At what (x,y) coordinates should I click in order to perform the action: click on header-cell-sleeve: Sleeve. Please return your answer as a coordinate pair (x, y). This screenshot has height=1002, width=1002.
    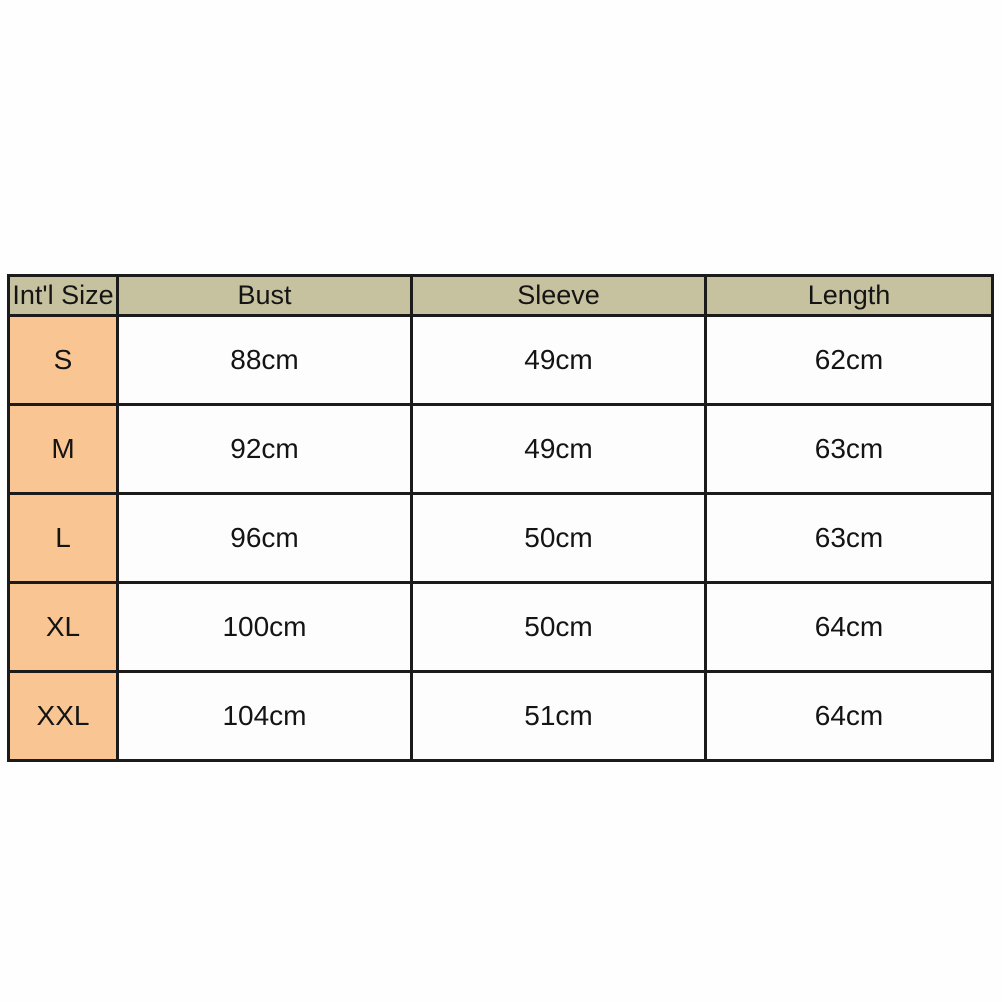
    Looking at the image, I should click on (558, 295).